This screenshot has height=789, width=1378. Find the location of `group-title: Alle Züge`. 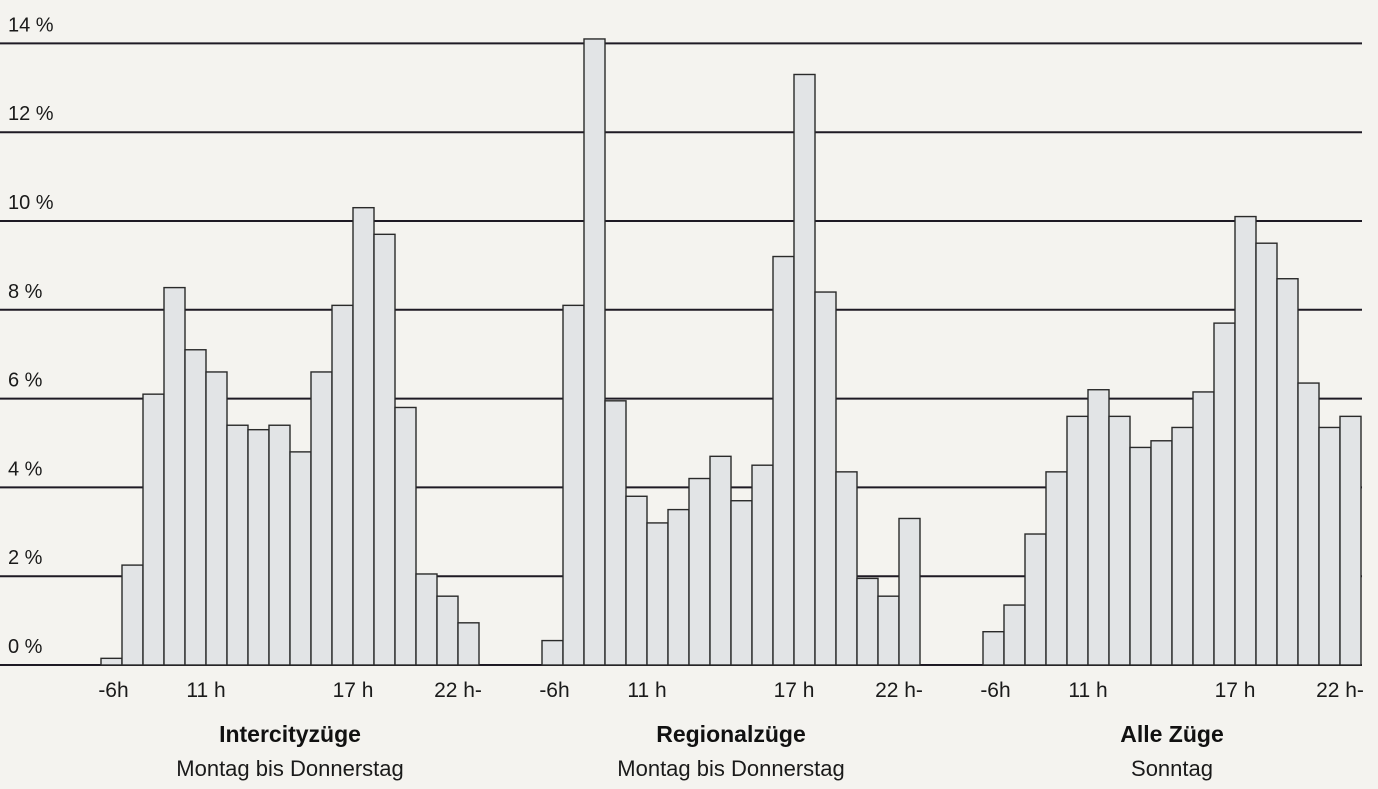

group-title: Alle Züge is located at coordinates (1172, 734).